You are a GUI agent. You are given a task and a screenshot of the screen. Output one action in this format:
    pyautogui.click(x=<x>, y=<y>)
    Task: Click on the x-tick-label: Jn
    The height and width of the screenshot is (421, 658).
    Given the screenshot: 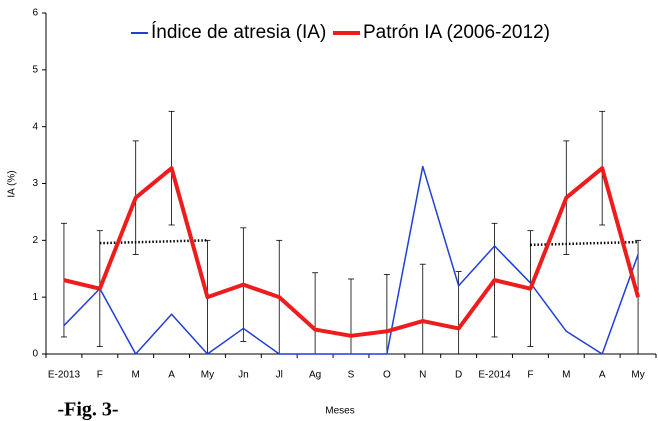 What is the action you would take?
    pyautogui.click(x=243, y=375)
    